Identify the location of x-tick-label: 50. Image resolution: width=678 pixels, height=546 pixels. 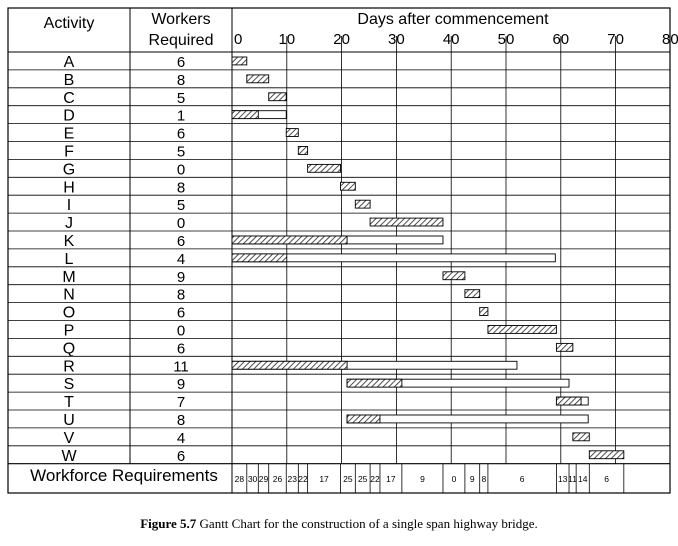
(506, 39).